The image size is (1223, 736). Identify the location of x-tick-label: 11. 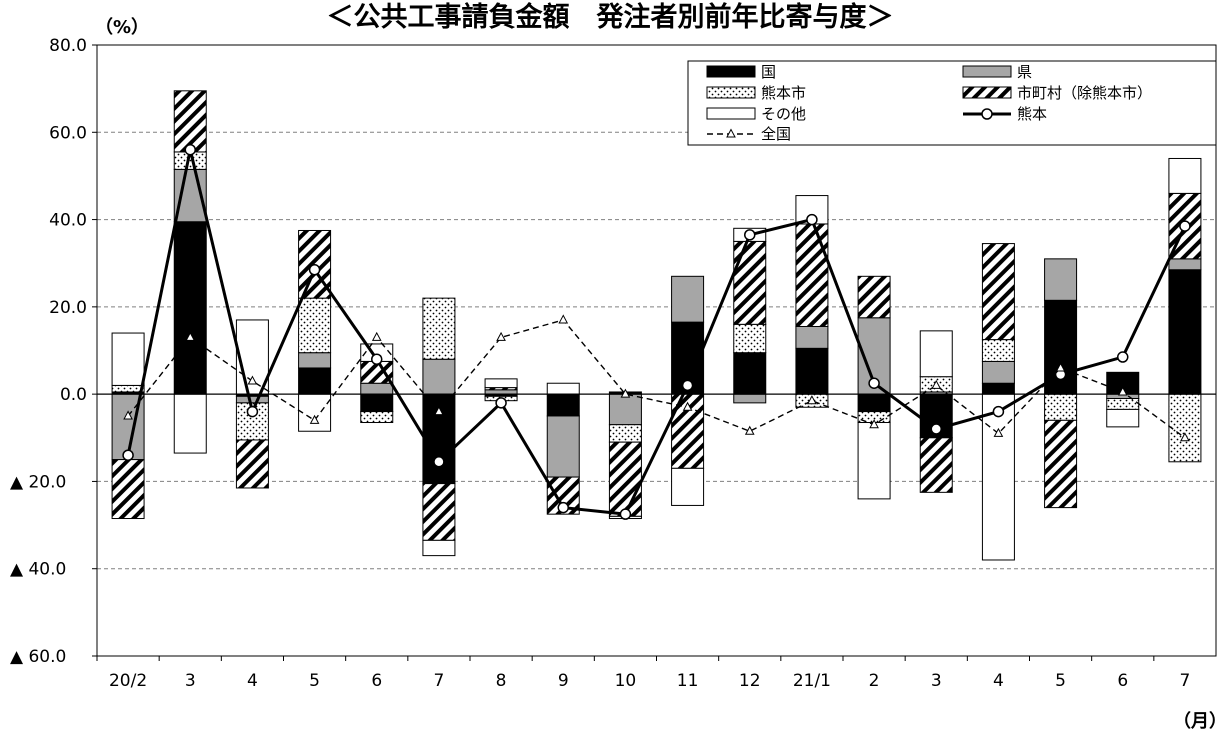
(688, 681).